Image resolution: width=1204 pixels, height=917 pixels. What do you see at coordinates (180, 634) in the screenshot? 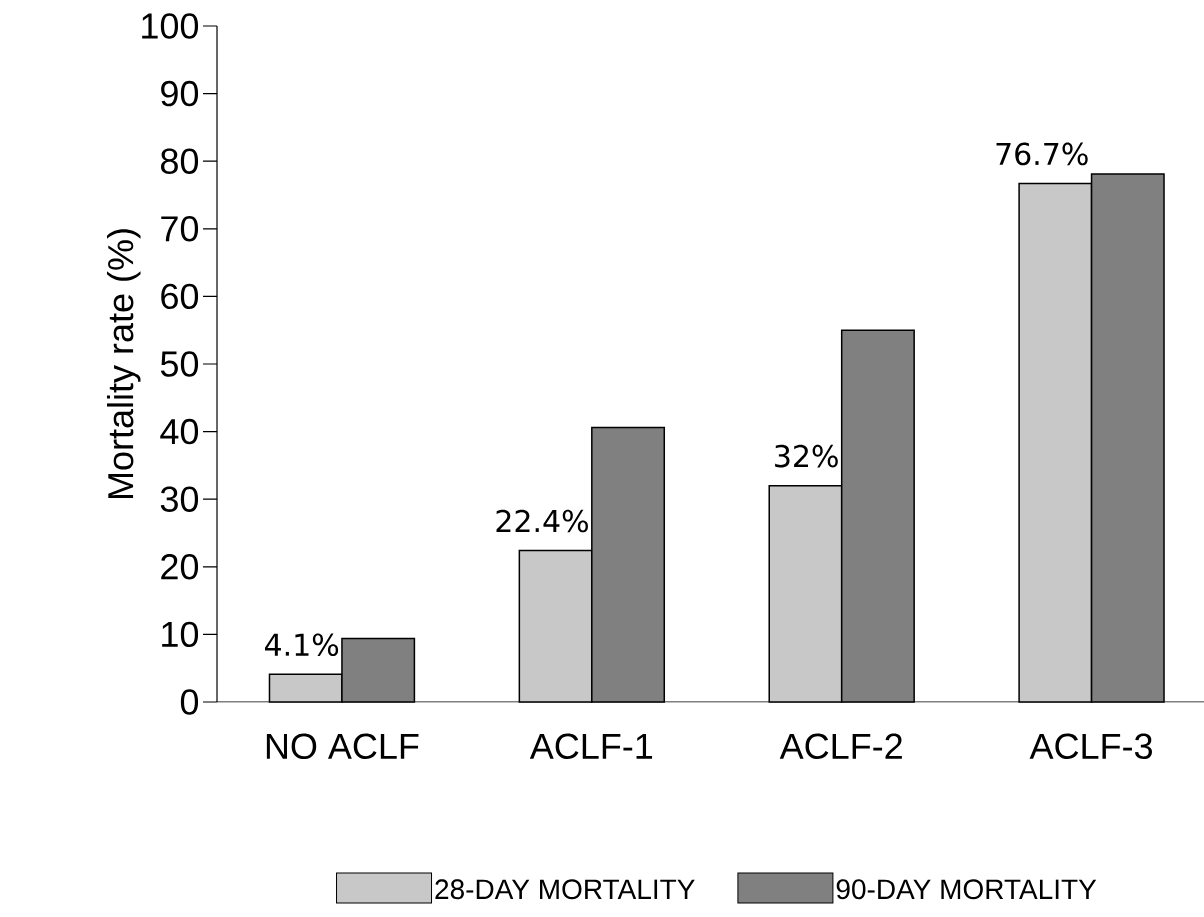
I see `y-tick-label: 10` at bounding box center [180, 634].